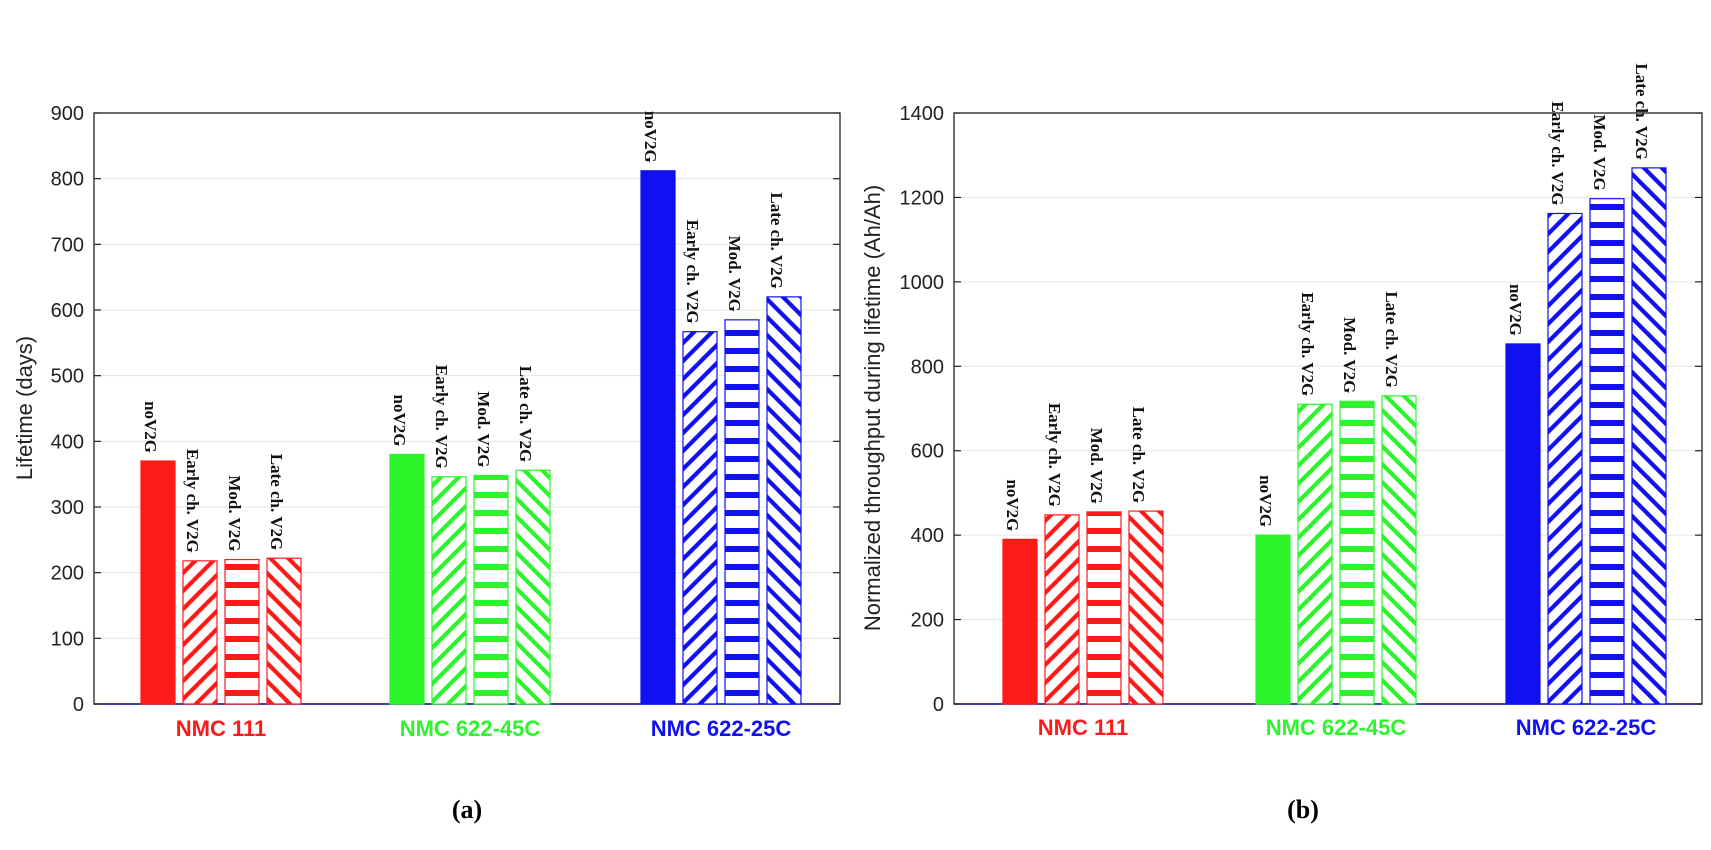 This screenshot has width=1711, height=850. What do you see at coordinates (24, 408) in the screenshot?
I see `y-axis-label: Lifetime (days)` at bounding box center [24, 408].